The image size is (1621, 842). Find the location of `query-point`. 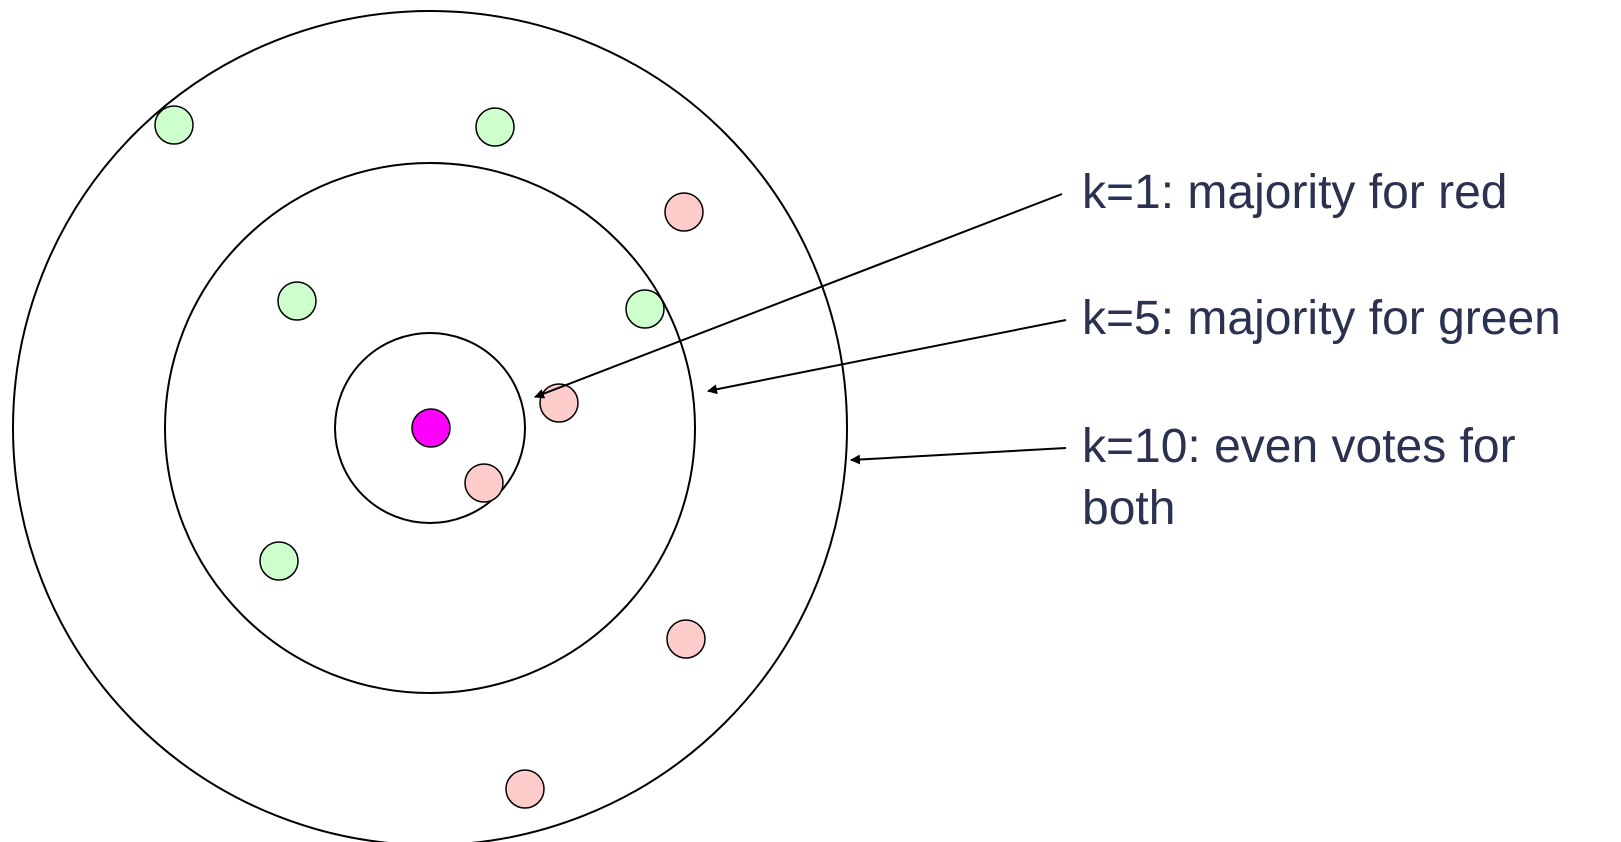

query-point is located at coordinates (431, 428).